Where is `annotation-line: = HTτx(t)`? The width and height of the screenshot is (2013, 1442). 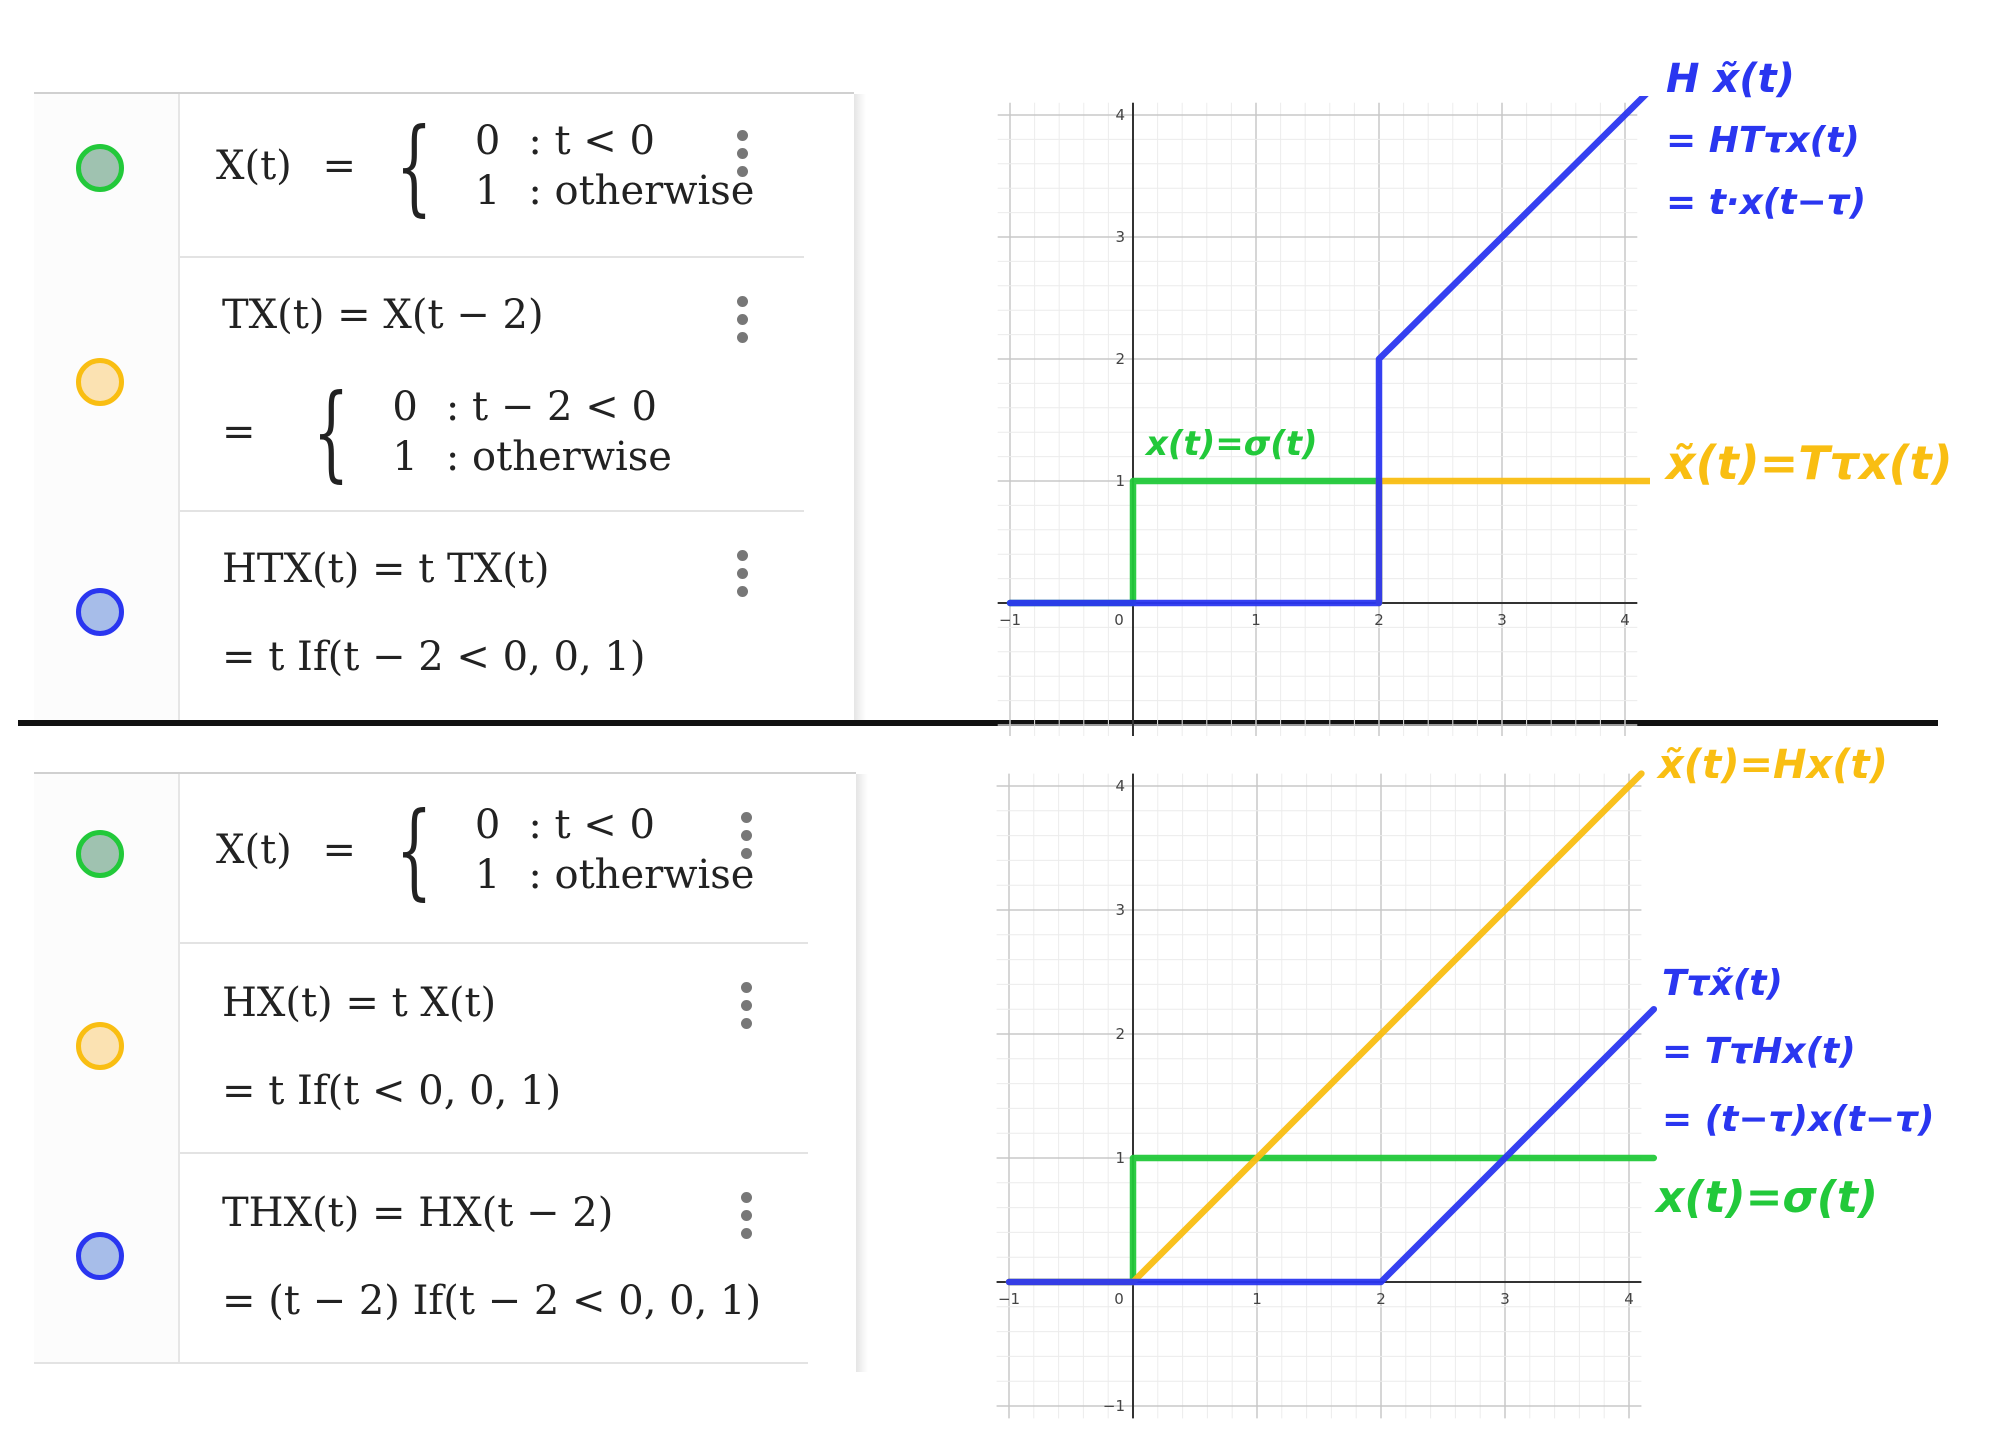 annotation-line: = HTτx(t) is located at coordinates (1763, 140).